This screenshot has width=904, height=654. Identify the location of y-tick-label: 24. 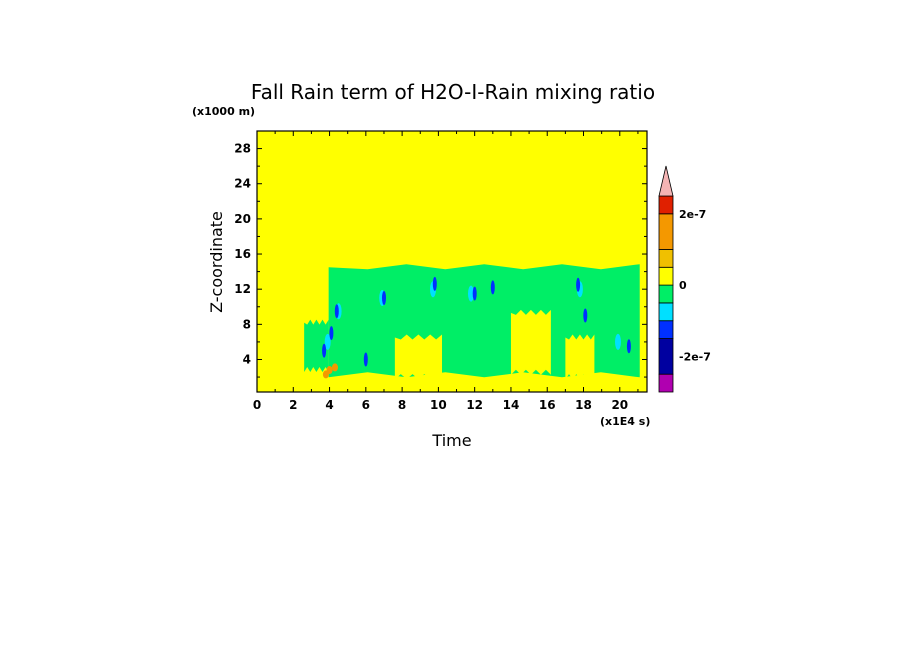
(242, 184).